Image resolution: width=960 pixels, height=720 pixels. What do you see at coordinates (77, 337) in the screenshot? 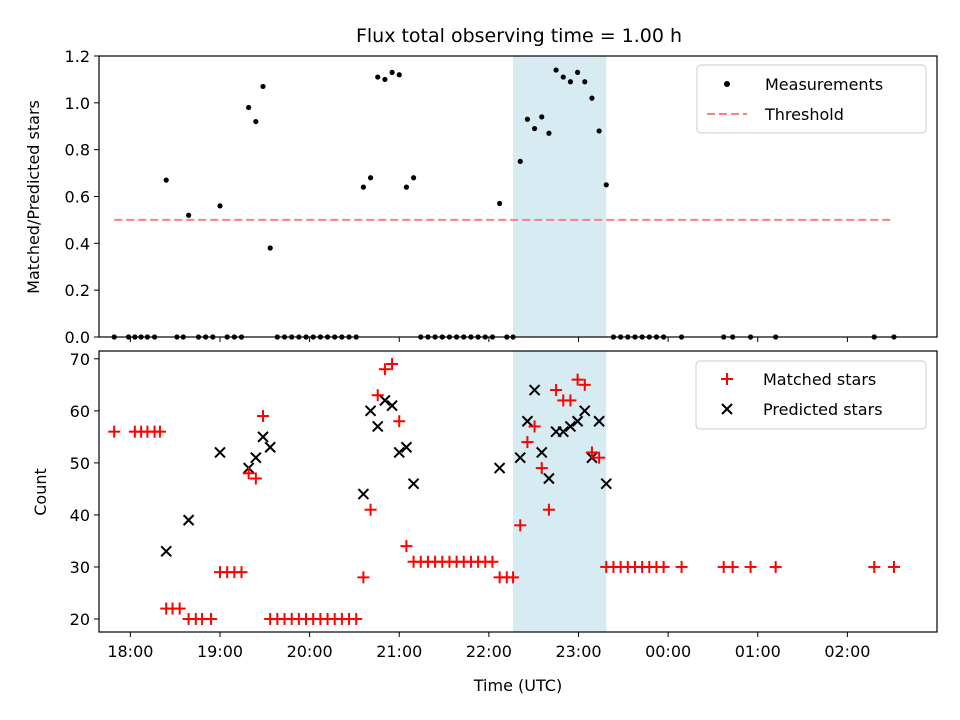
I see `y-tick-label: 0.0` at bounding box center [77, 337].